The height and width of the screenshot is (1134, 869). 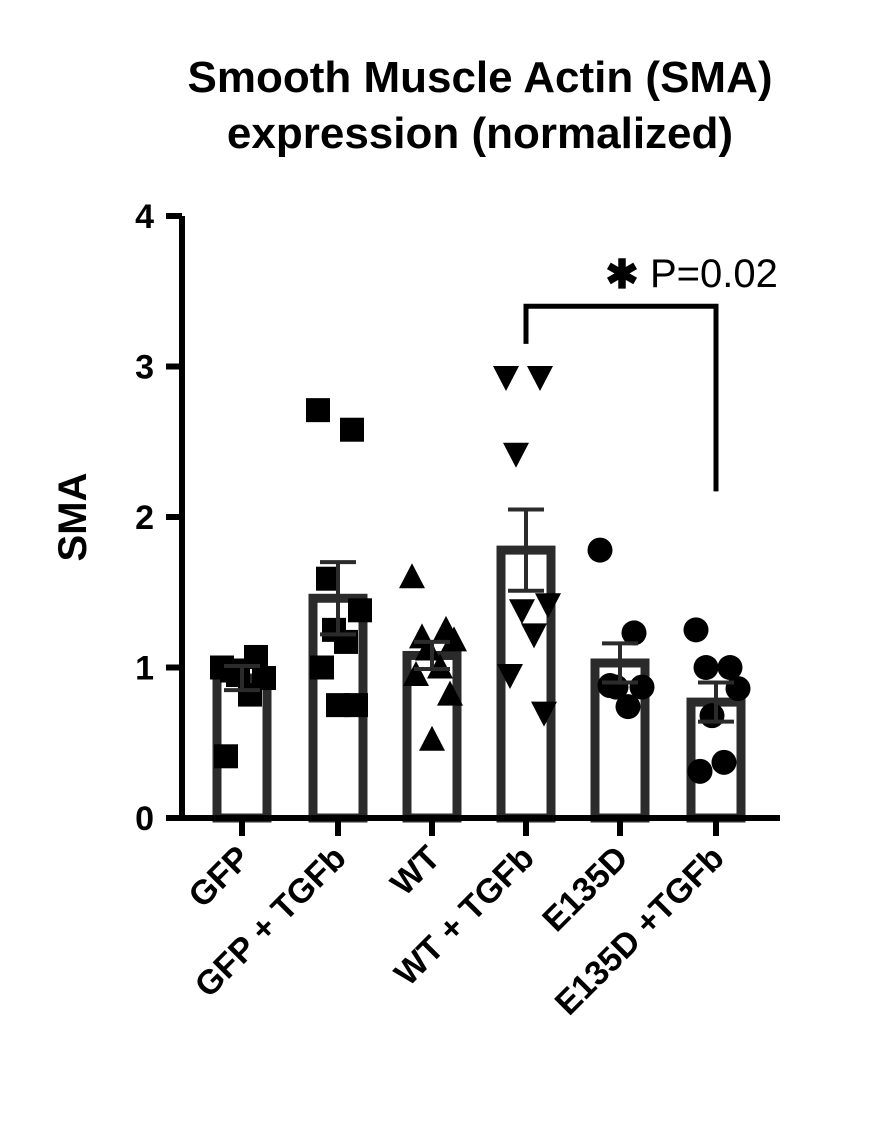 I want to click on chart-title-line-1: Smooth Muscle Actin (SMA), so click(x=479, y=77).